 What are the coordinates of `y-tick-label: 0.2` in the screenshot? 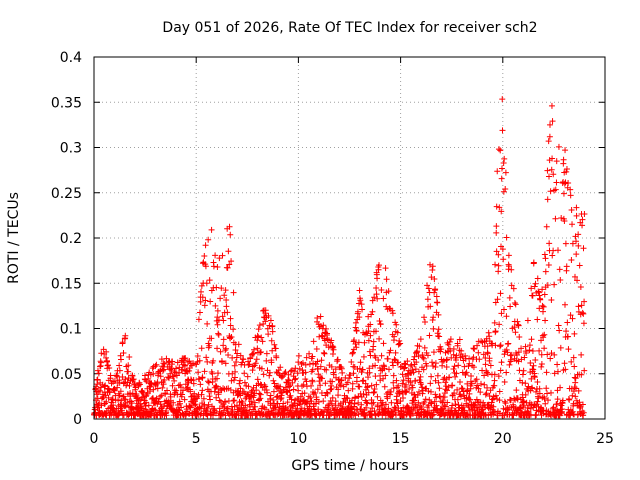 It's located at (71, 239).